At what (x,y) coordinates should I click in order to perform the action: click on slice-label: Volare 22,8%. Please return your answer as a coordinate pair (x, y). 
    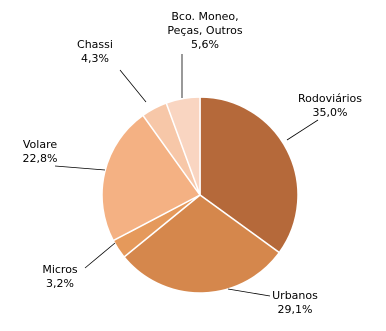
    Looking at the image, I should click on (40, 152).